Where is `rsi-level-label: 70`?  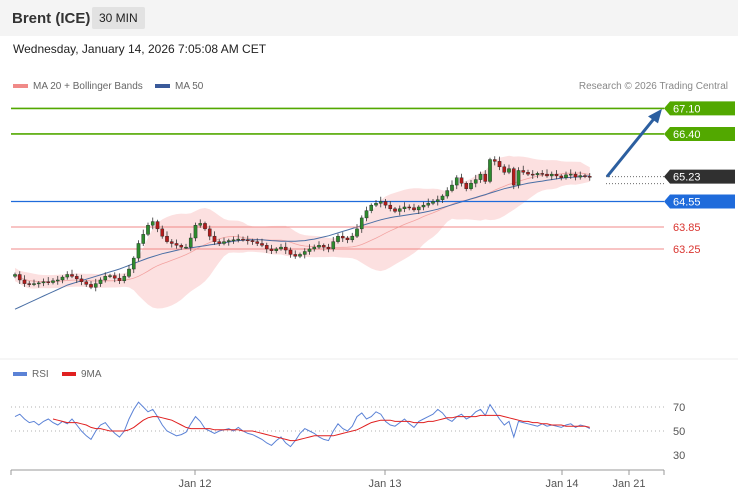
rsi-level-label: 70 is located at coordinates (679, 408).